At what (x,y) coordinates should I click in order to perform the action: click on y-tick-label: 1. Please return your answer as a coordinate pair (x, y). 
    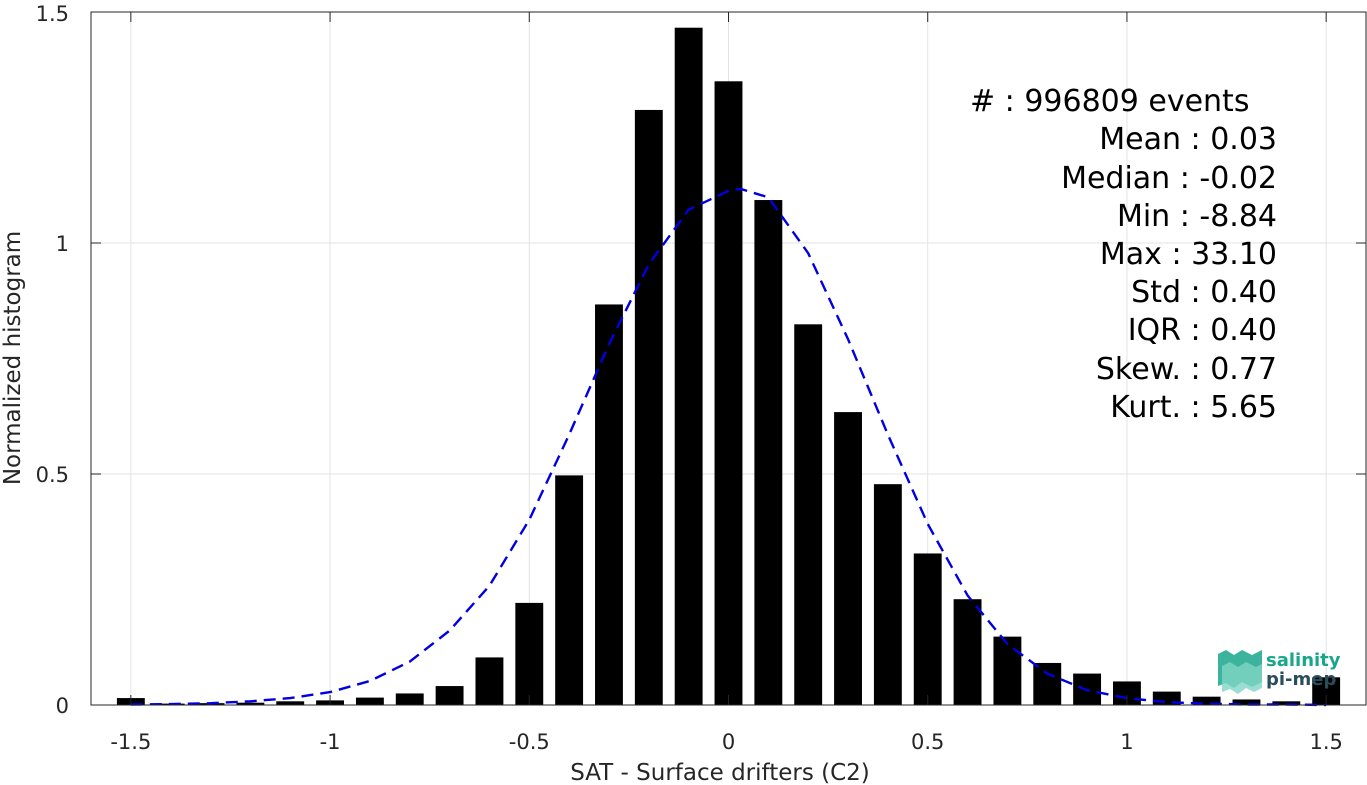
    Looking at the image, I should click on (62, 244).